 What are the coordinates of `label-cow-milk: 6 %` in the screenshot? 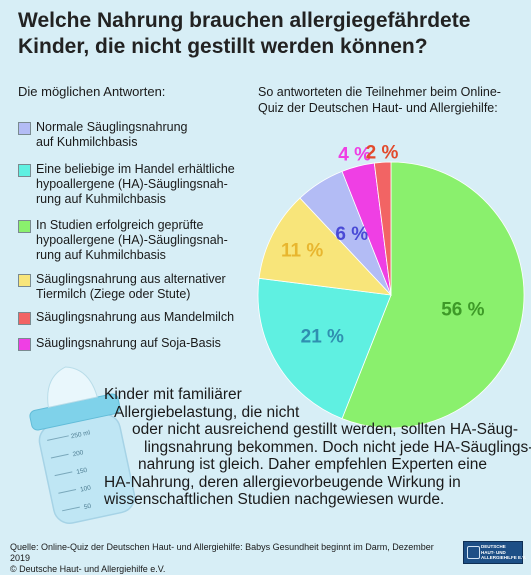 It's located at (351, 234).